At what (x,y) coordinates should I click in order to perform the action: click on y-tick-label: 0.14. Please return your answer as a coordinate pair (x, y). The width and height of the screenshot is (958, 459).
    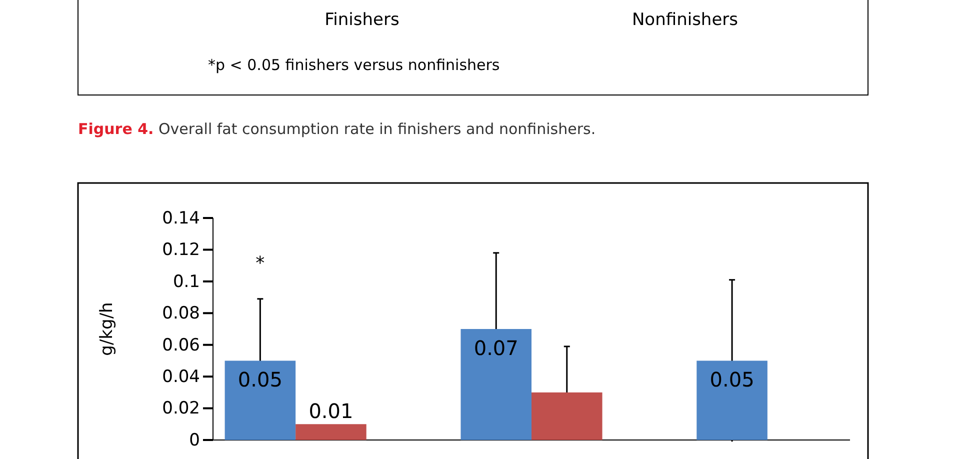
    Looking at the image, I should click on (181, 218).